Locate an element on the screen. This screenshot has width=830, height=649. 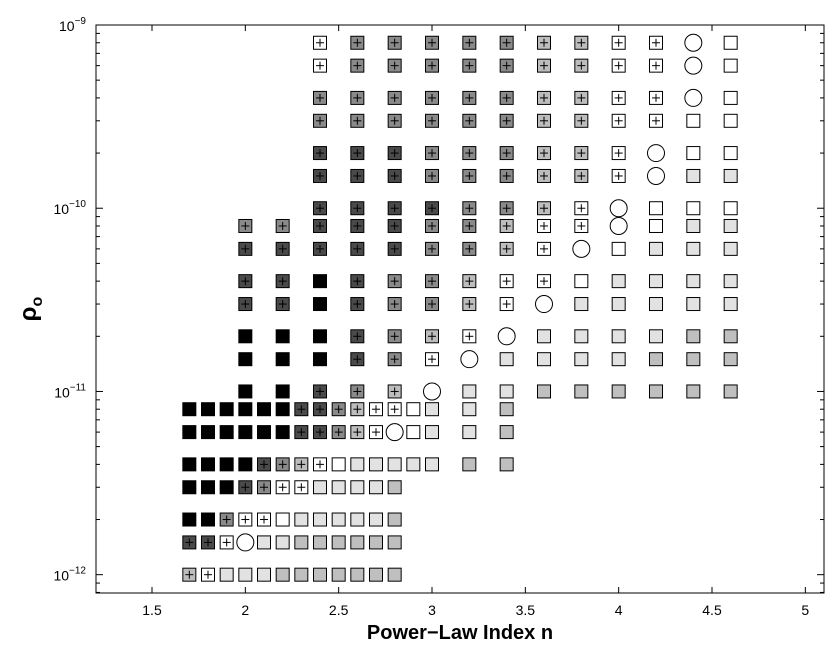
y-tick-label: 10−12 is located at coordinates (69, 575).